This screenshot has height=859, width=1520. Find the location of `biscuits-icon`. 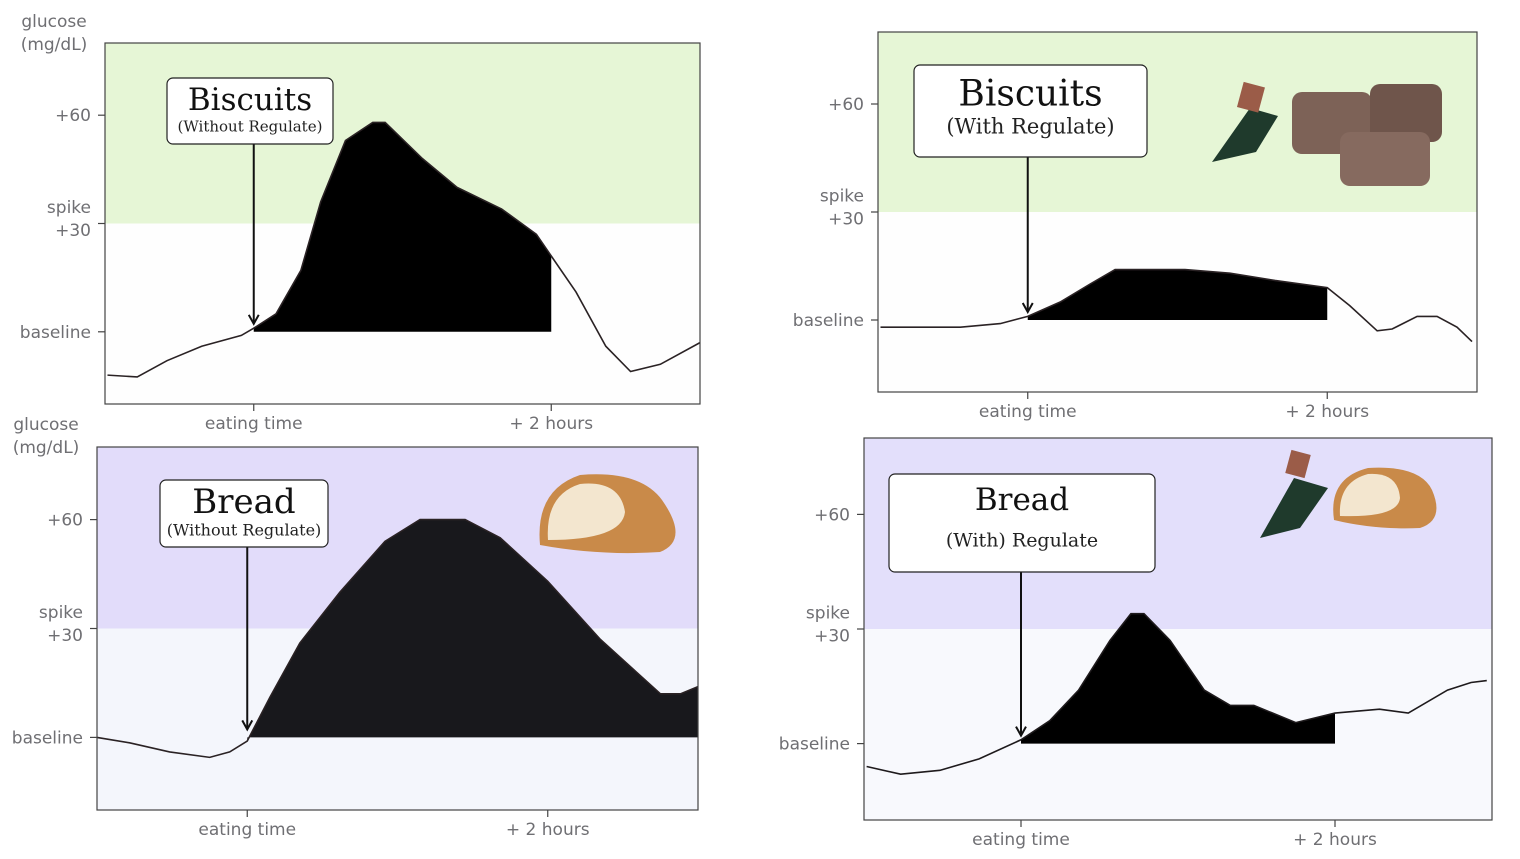

biscuits-icon is located at coordinates (1367, 135).